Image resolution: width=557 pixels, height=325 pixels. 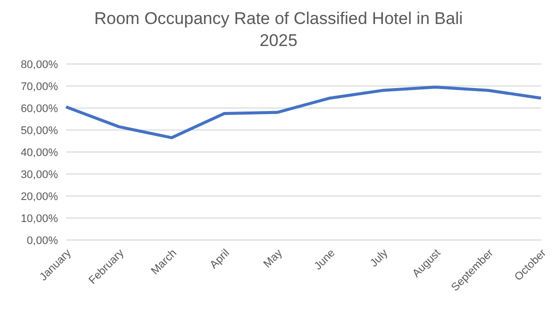 What do you see at coordinates (39, 64) in the screenshot?
I see `y-tick-label: 80,00%` at bounding box center [39, 64].